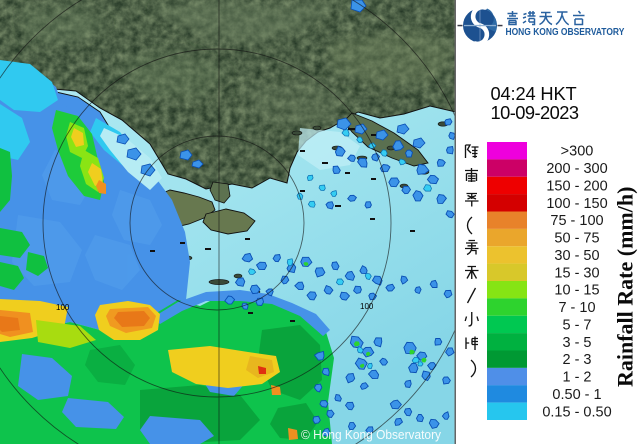 Image resolution: width=640 pixels, height=444 pixels. What do you see at coordinates (576, 187) in the screenshot?
I see `svg-text: 150 - 200` at bounding box center [576, 187].